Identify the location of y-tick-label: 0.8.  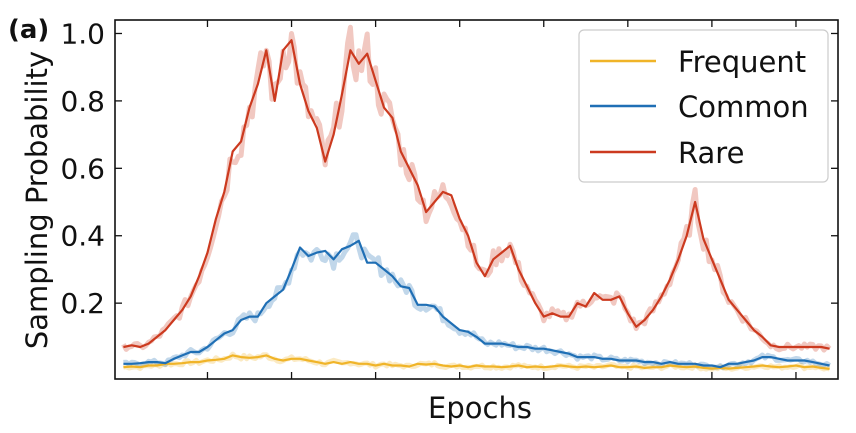
(82, 101).